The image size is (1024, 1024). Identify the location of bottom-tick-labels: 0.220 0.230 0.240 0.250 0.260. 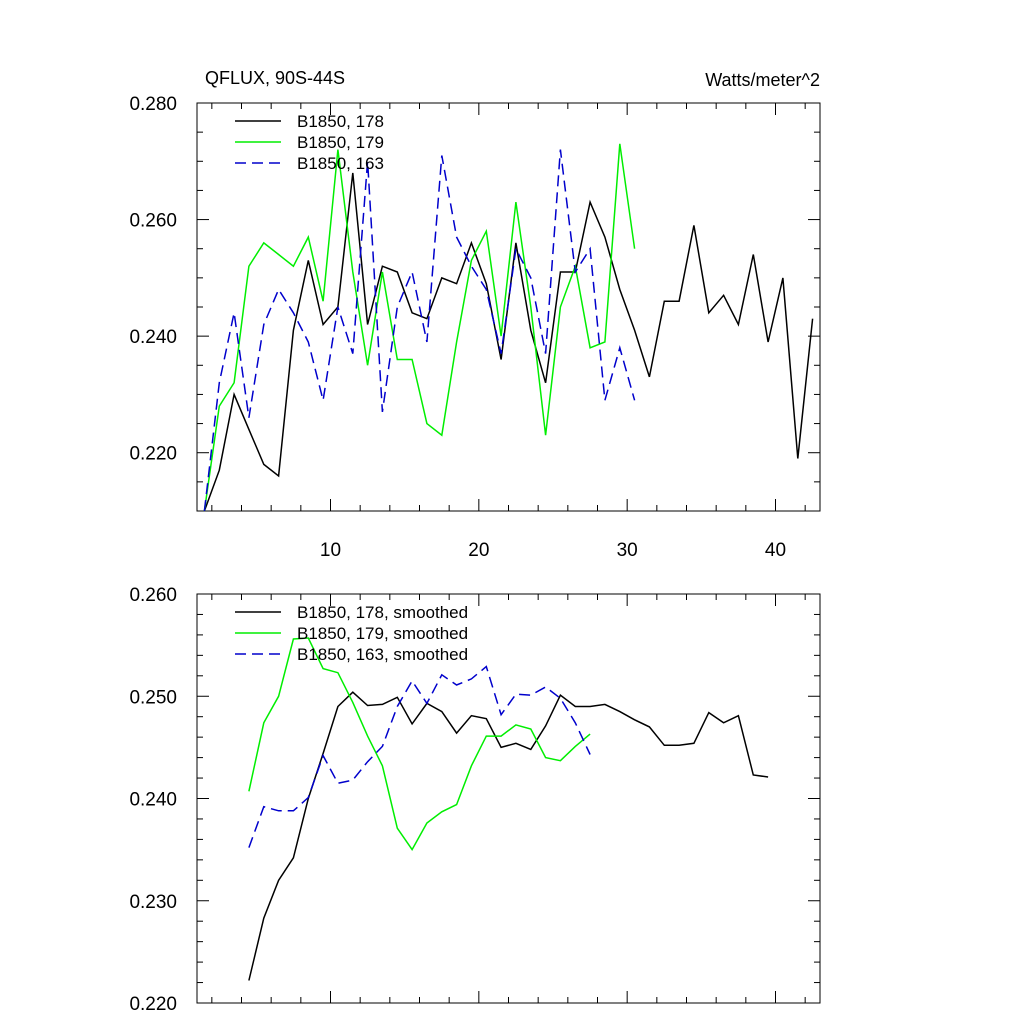
(153, 800).